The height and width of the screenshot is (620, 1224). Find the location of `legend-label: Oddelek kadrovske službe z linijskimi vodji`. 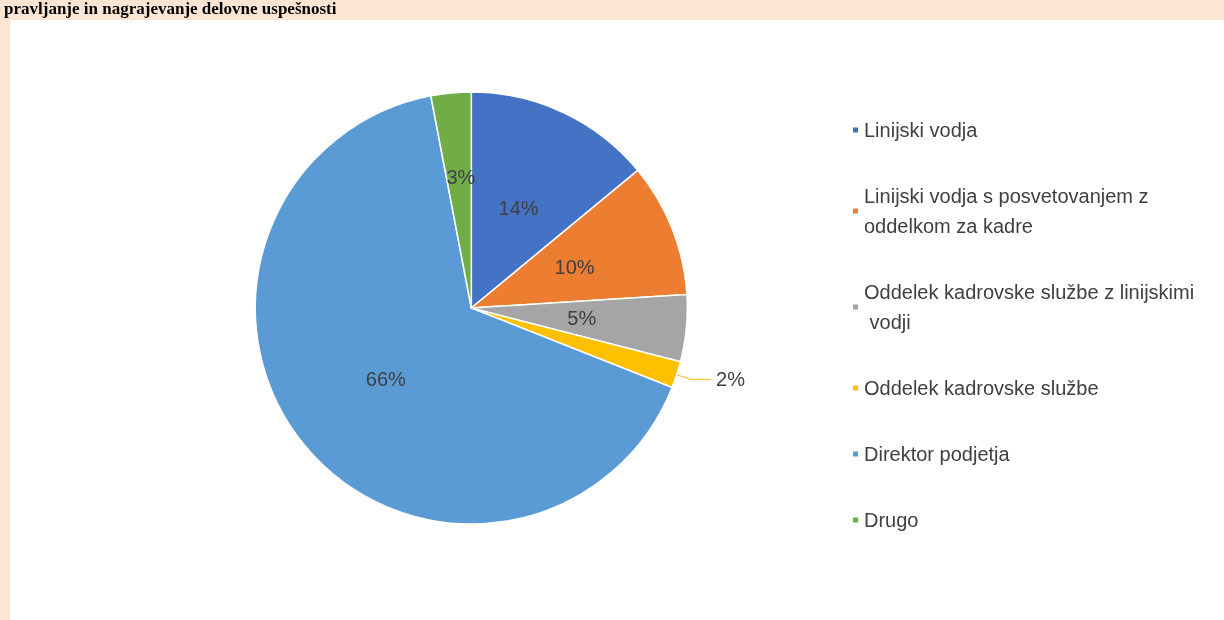

legend-label: Oddelek kadrovske službe z linijskimi vodji is located at coordinates (1029, 307).